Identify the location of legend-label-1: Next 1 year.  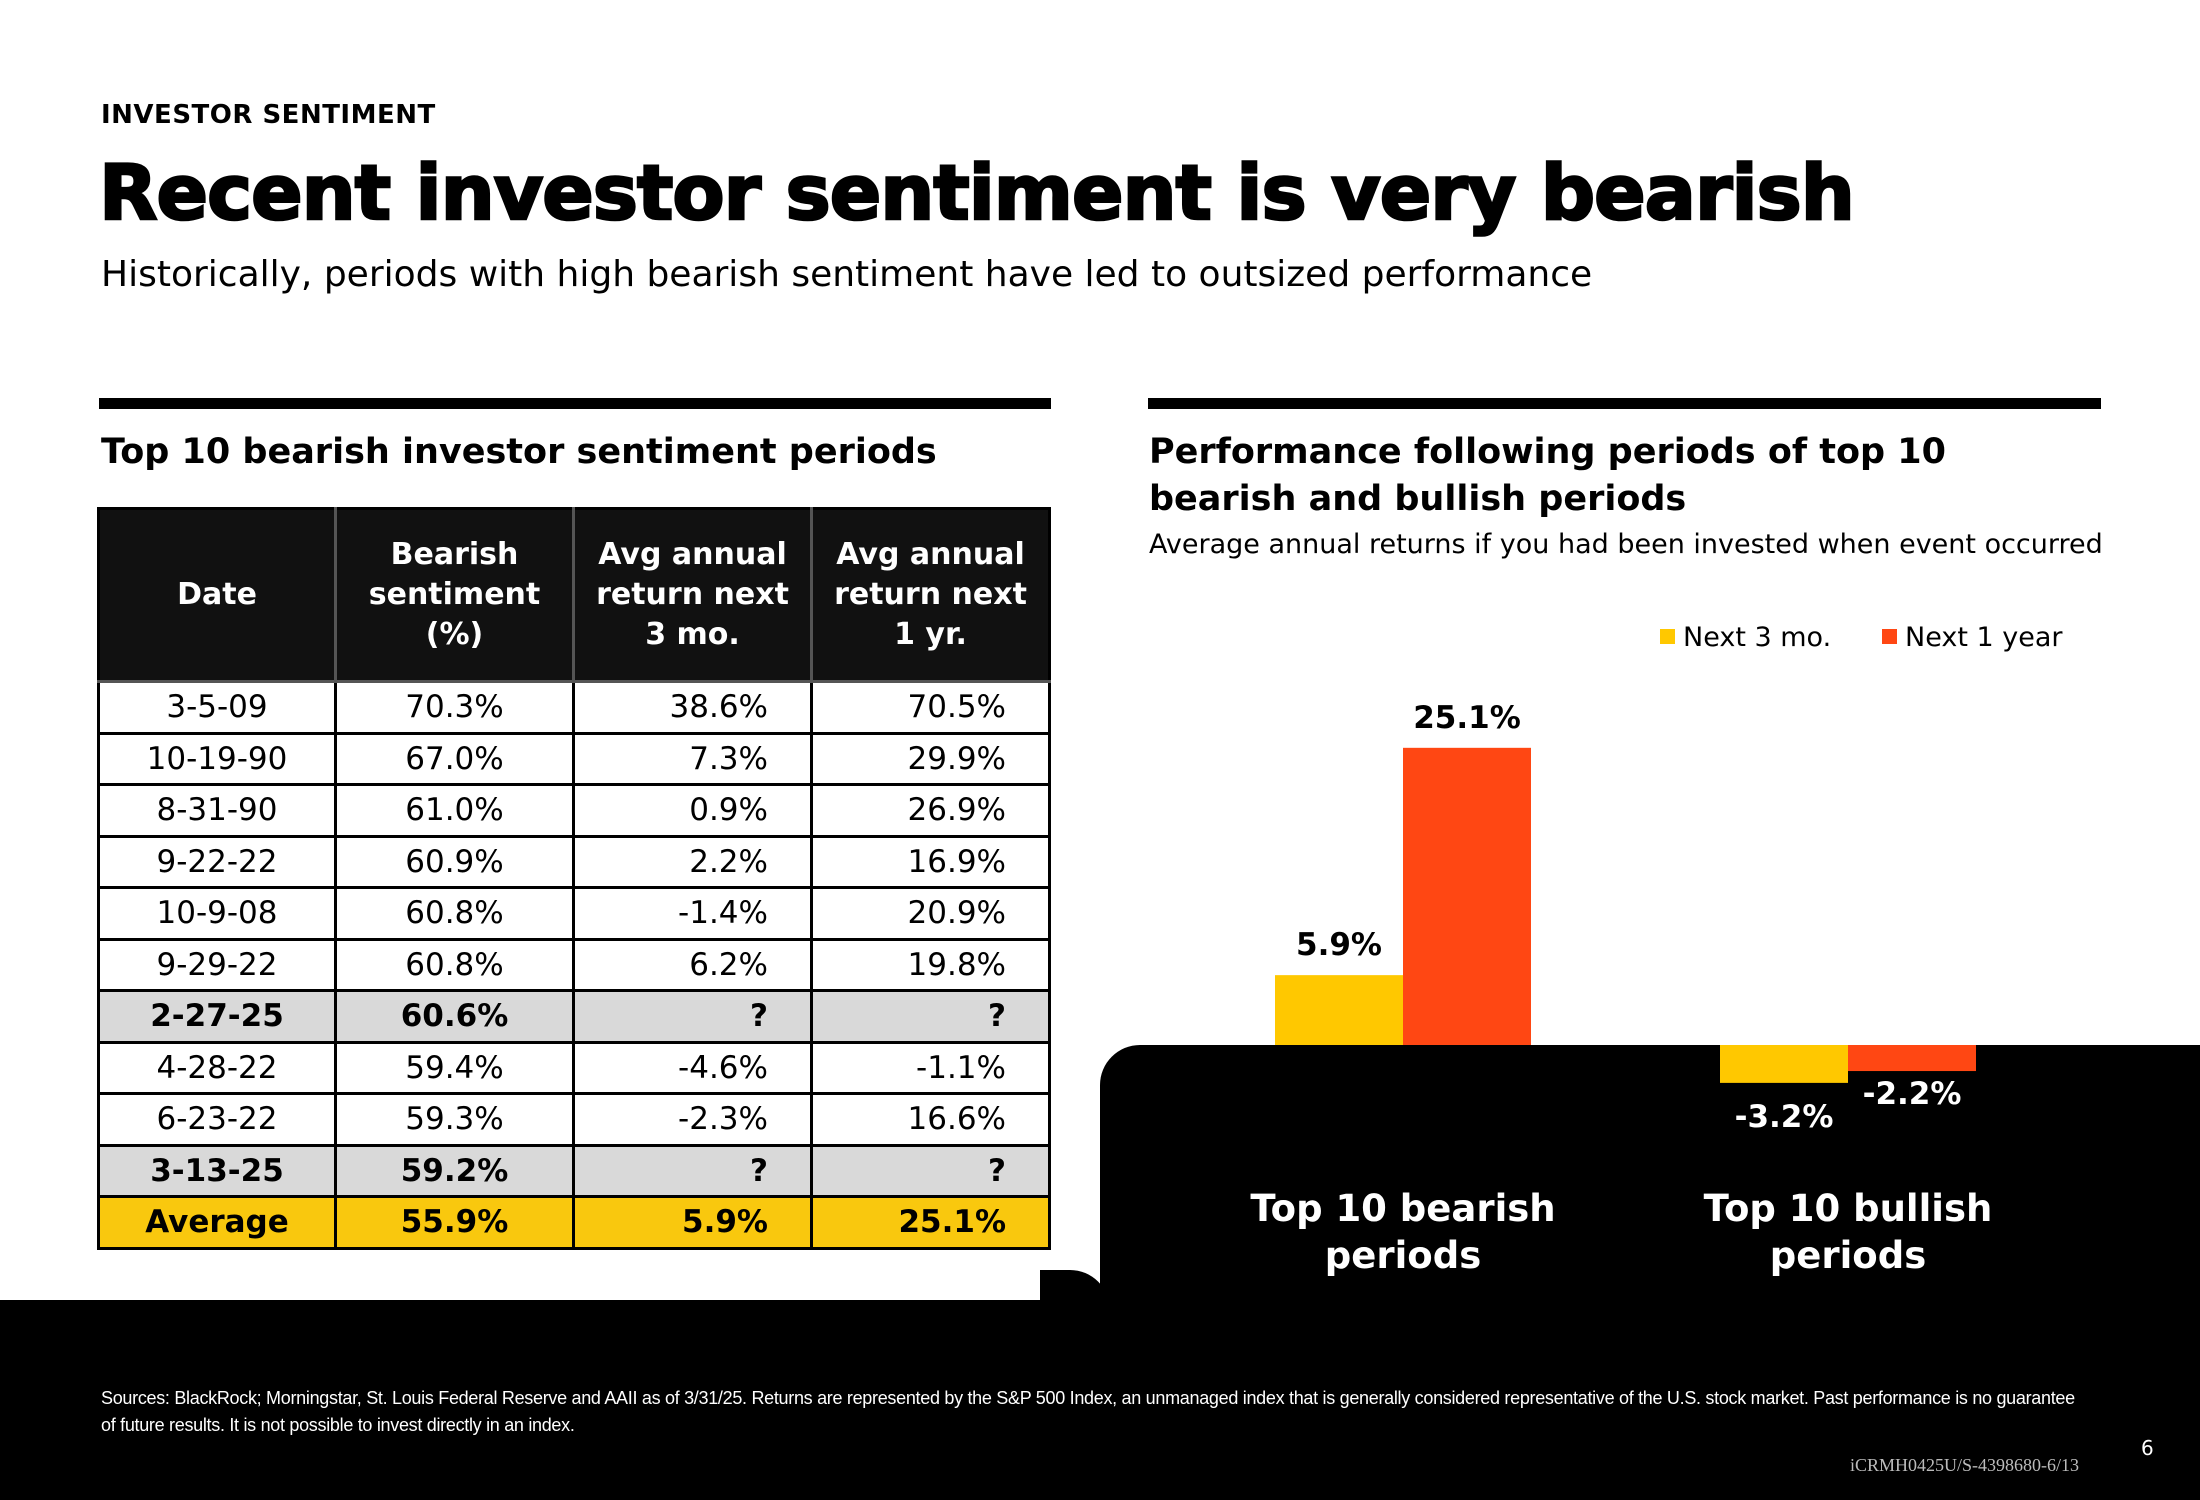
(1984, 637).